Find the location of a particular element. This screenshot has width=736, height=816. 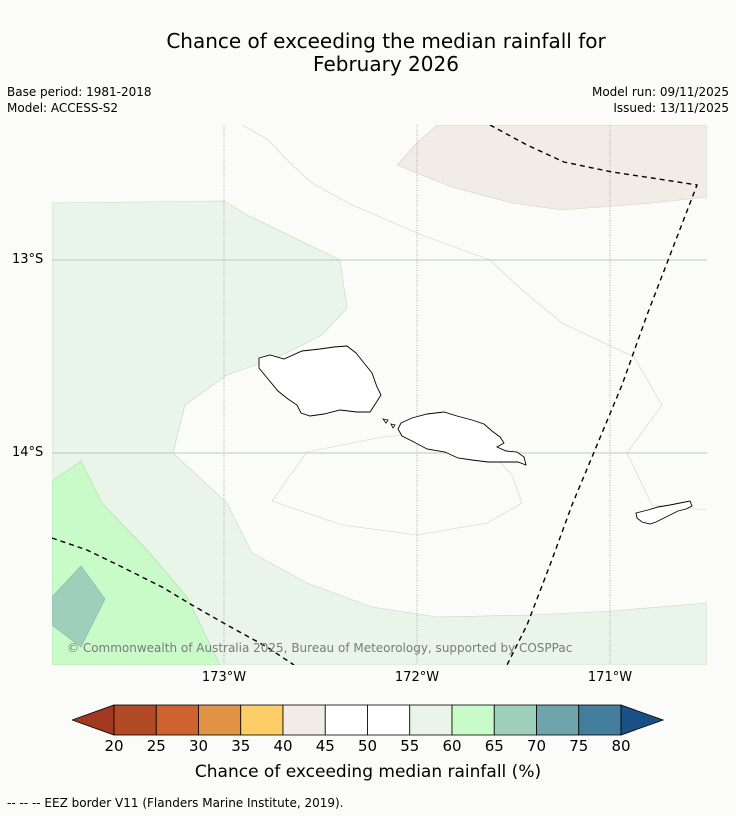

islet-manono is located at coordinates (385, 421).